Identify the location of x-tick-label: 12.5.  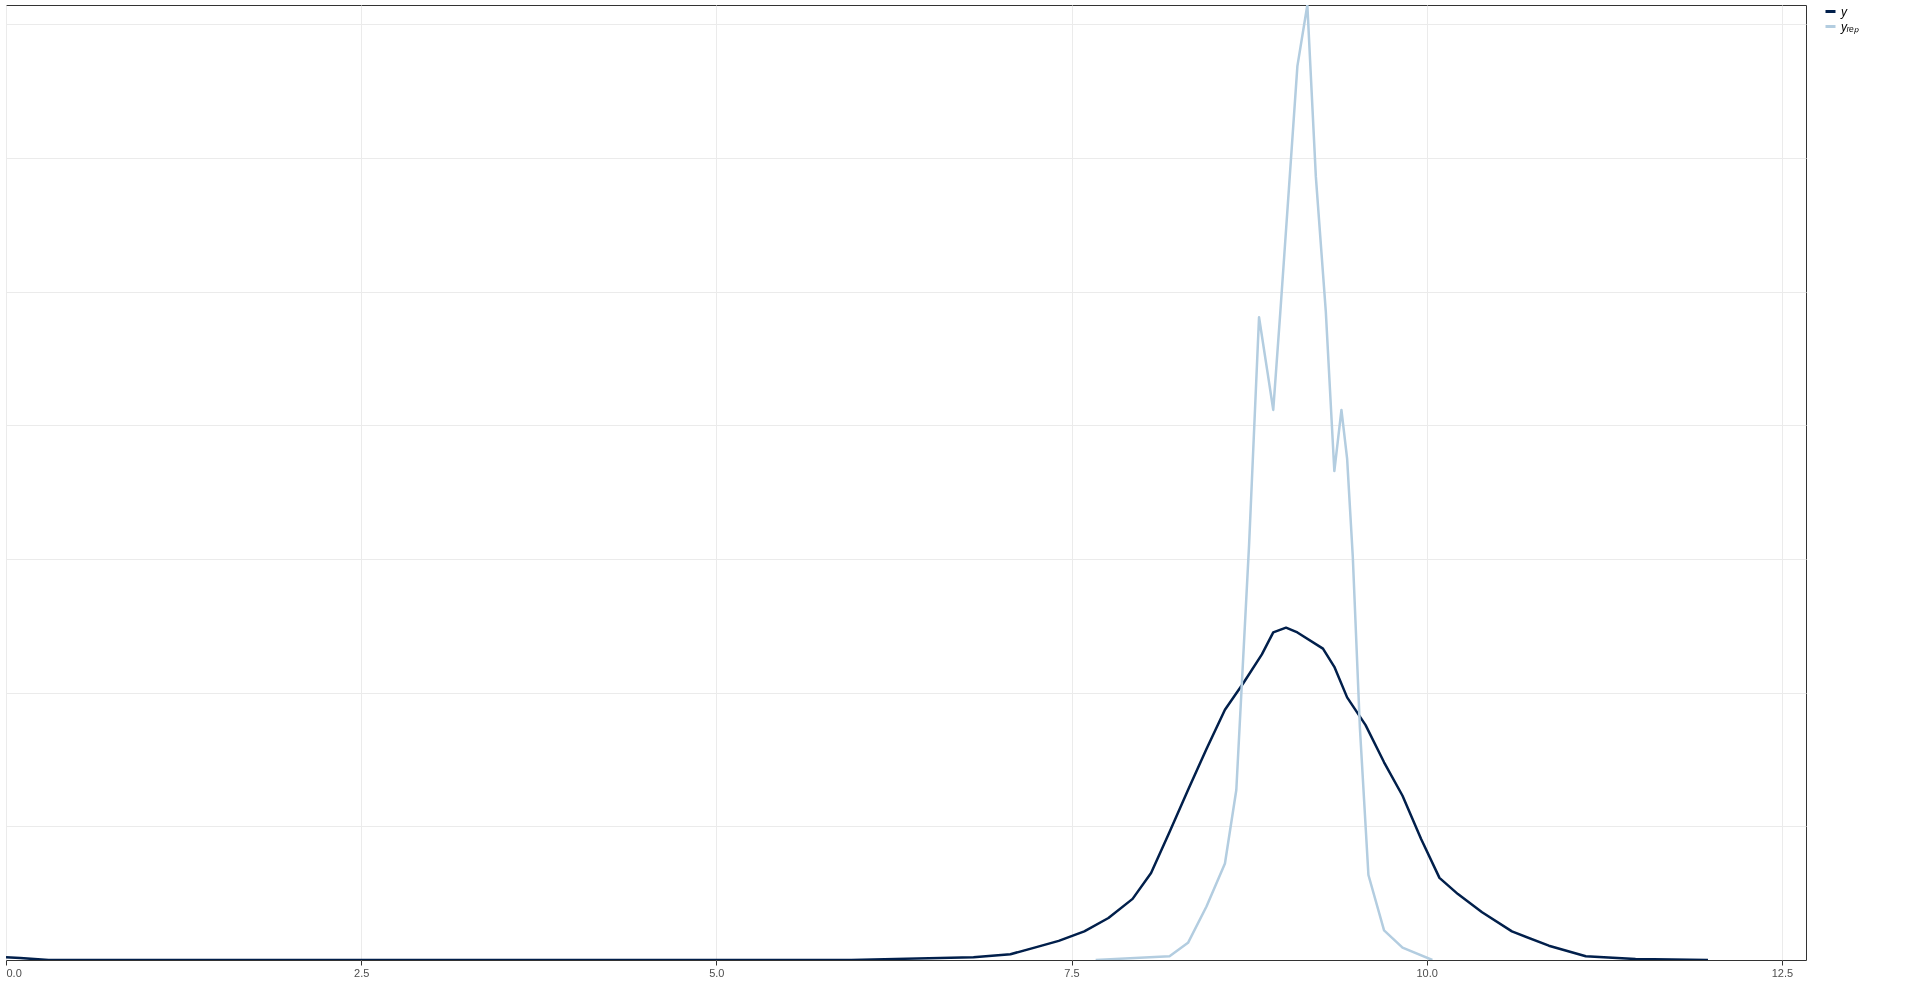
(1782, 972).